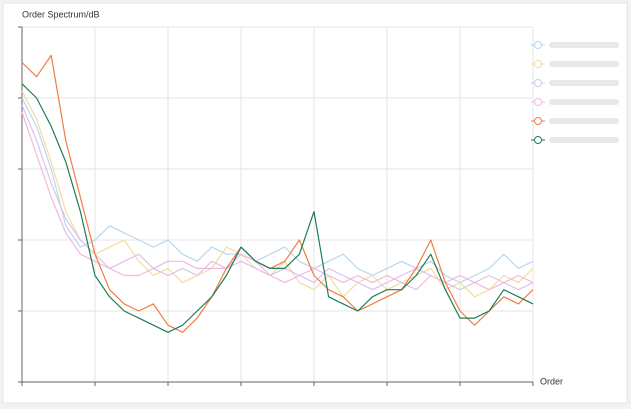  What do you see at coordinates (61, 14) in the screenshot?
I see `chart-title: Order Spectrum/dB` at bounding box center [61, 14].